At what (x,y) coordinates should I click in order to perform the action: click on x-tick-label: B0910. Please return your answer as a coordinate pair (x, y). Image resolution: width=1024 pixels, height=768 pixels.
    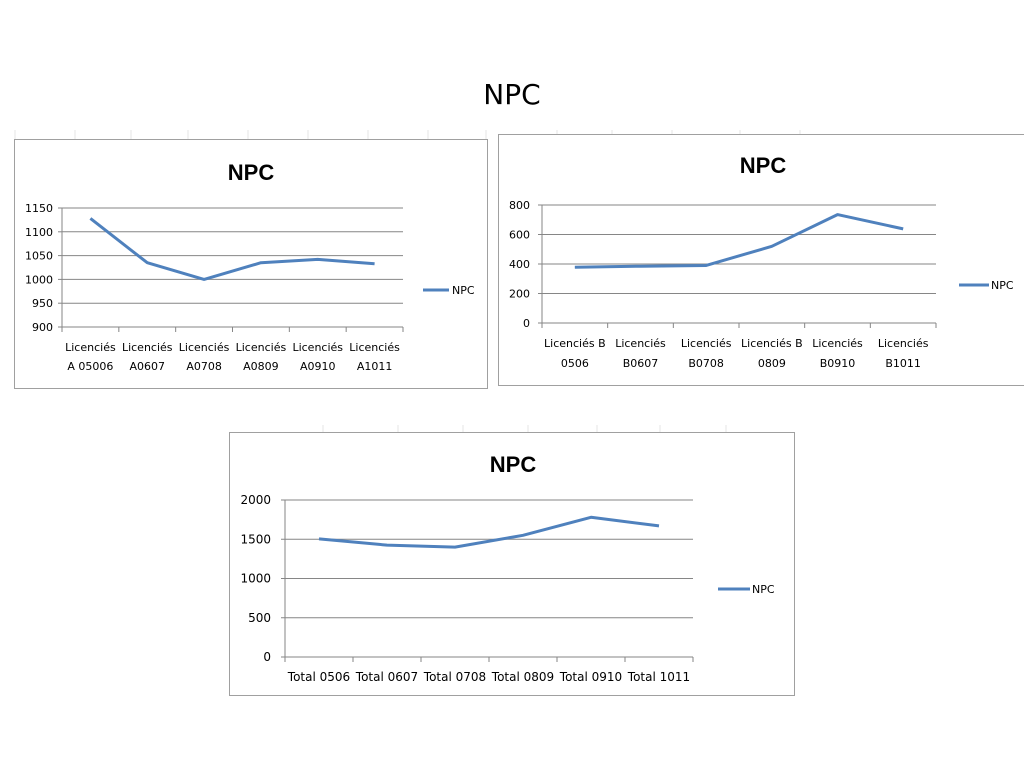
    Looking at the image, I should click on (838, 363).